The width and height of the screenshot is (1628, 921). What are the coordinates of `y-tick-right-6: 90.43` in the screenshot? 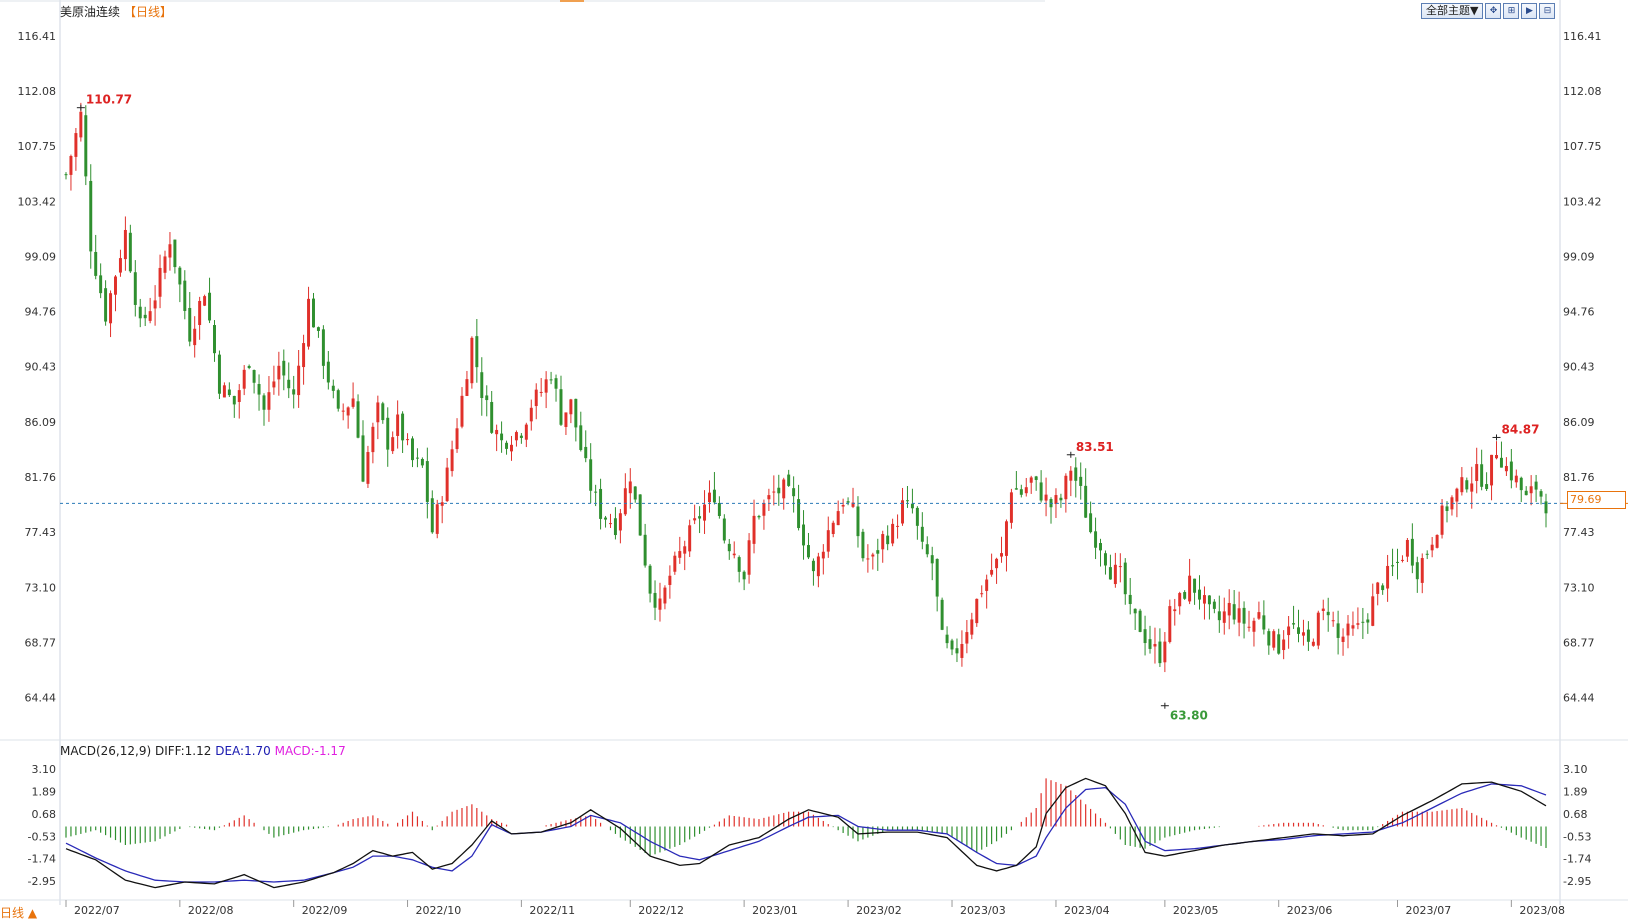 It's located at (1579, 367).